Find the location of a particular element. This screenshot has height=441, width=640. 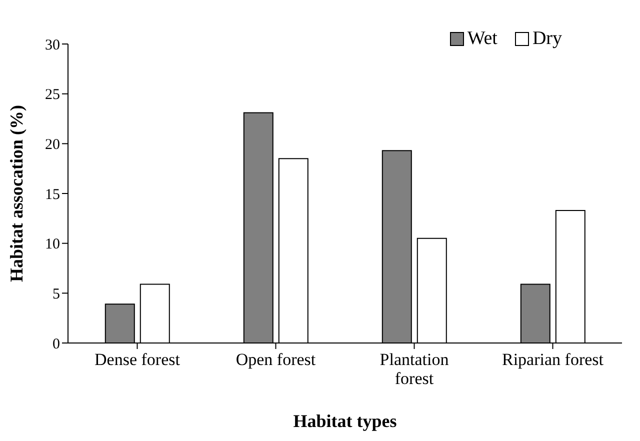

y-axis-title: Habitat assocation (%) is located at coordinates (16, 193).